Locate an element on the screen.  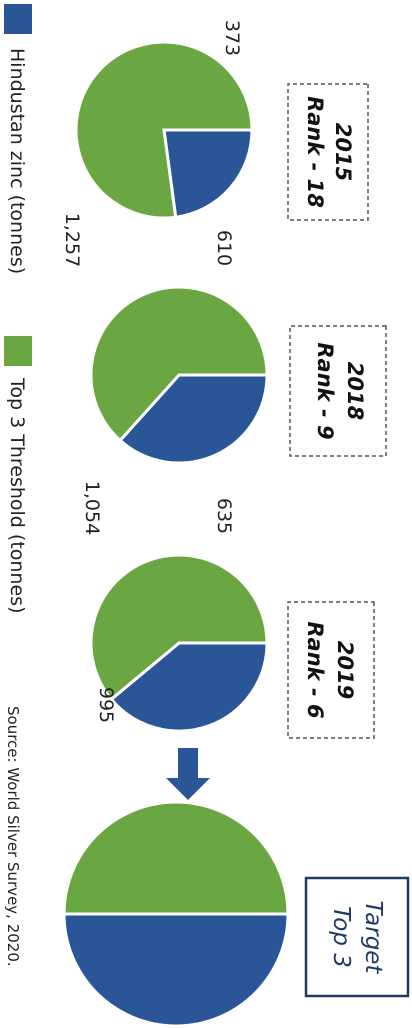
pie-slice-threshold-2015 is located at coordinates (164, 130).